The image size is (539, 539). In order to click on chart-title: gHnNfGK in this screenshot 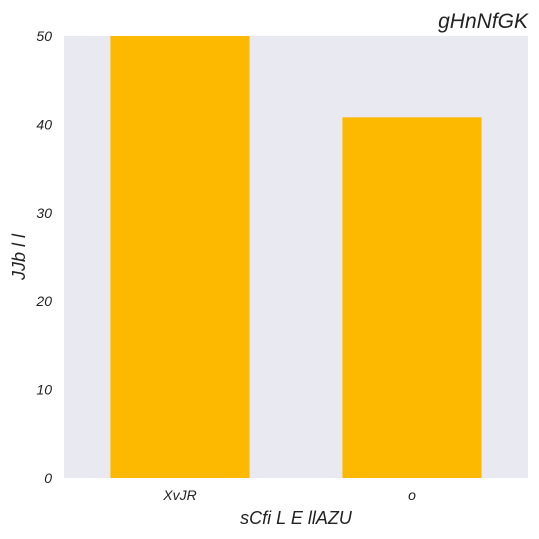, I will do `click(483, 21)`.